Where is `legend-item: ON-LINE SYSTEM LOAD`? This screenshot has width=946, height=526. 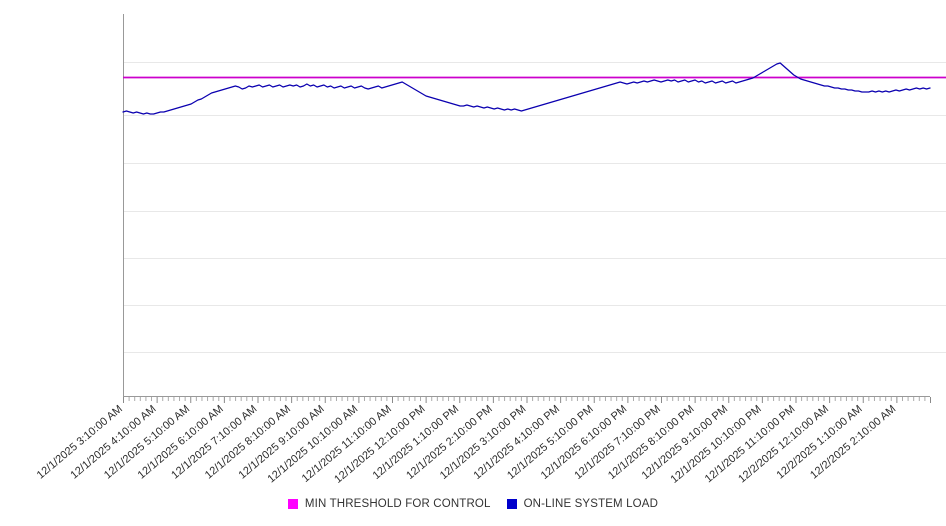
legend-item: ON-LINE SYSTEM LOAD is located at coordinates (582, 504).